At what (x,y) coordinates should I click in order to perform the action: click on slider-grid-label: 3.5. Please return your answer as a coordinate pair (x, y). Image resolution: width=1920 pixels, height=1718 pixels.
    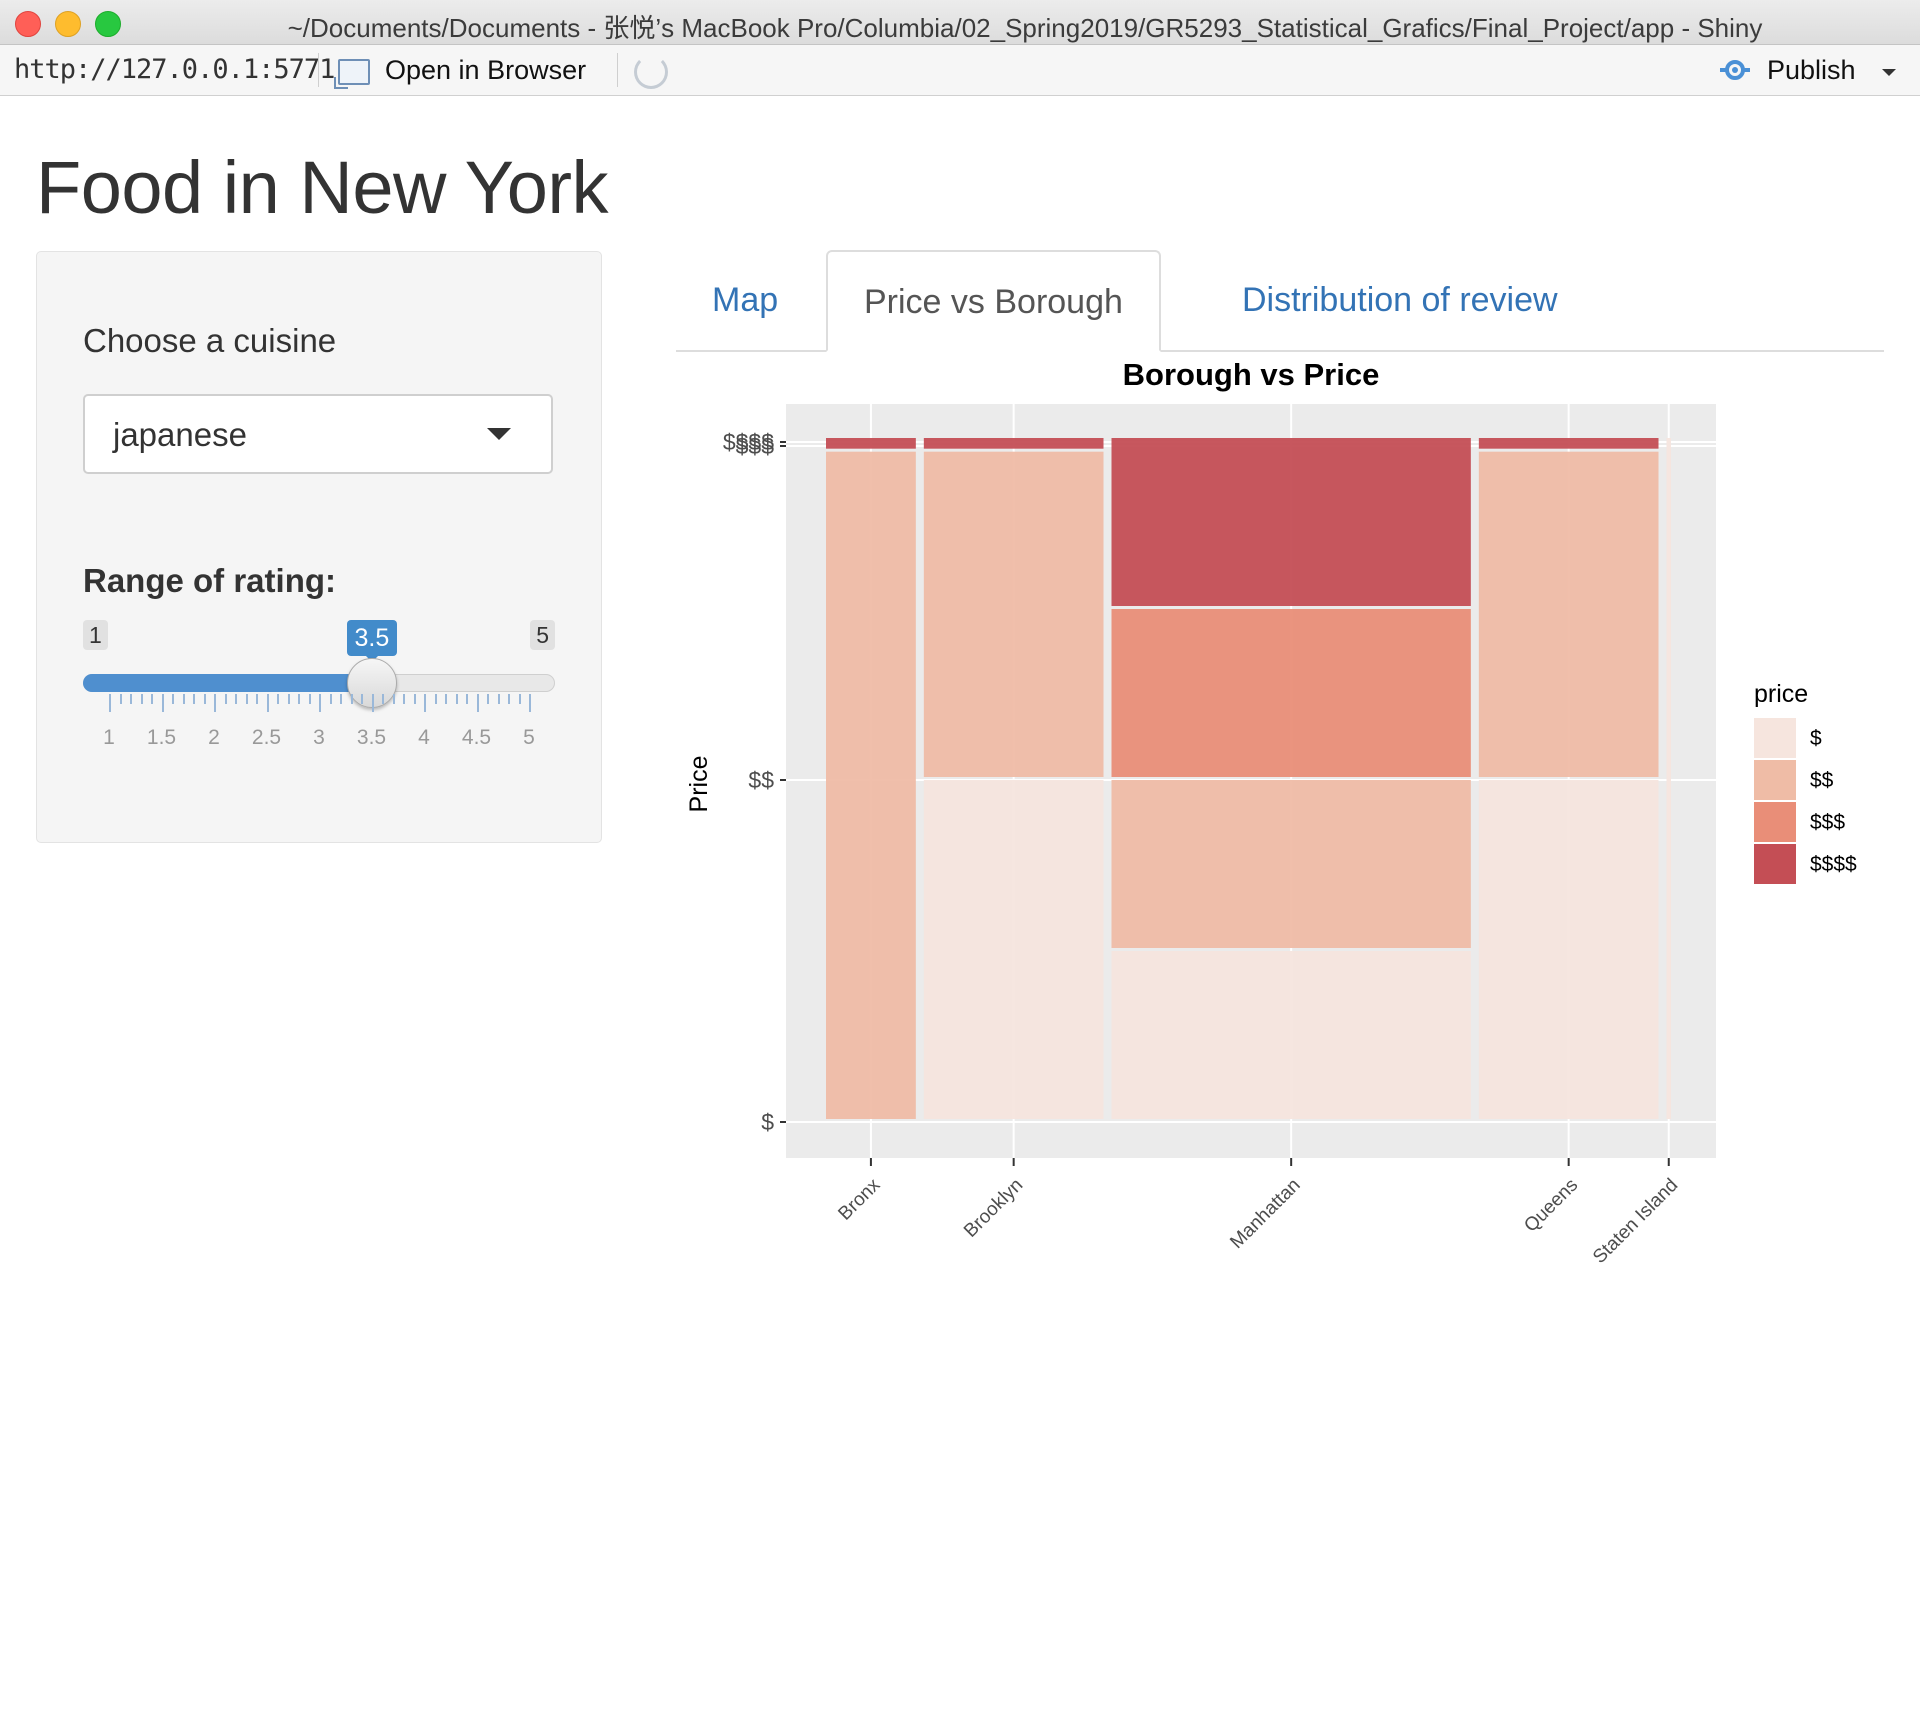
    Looking at the image, I should click on (371, 737).